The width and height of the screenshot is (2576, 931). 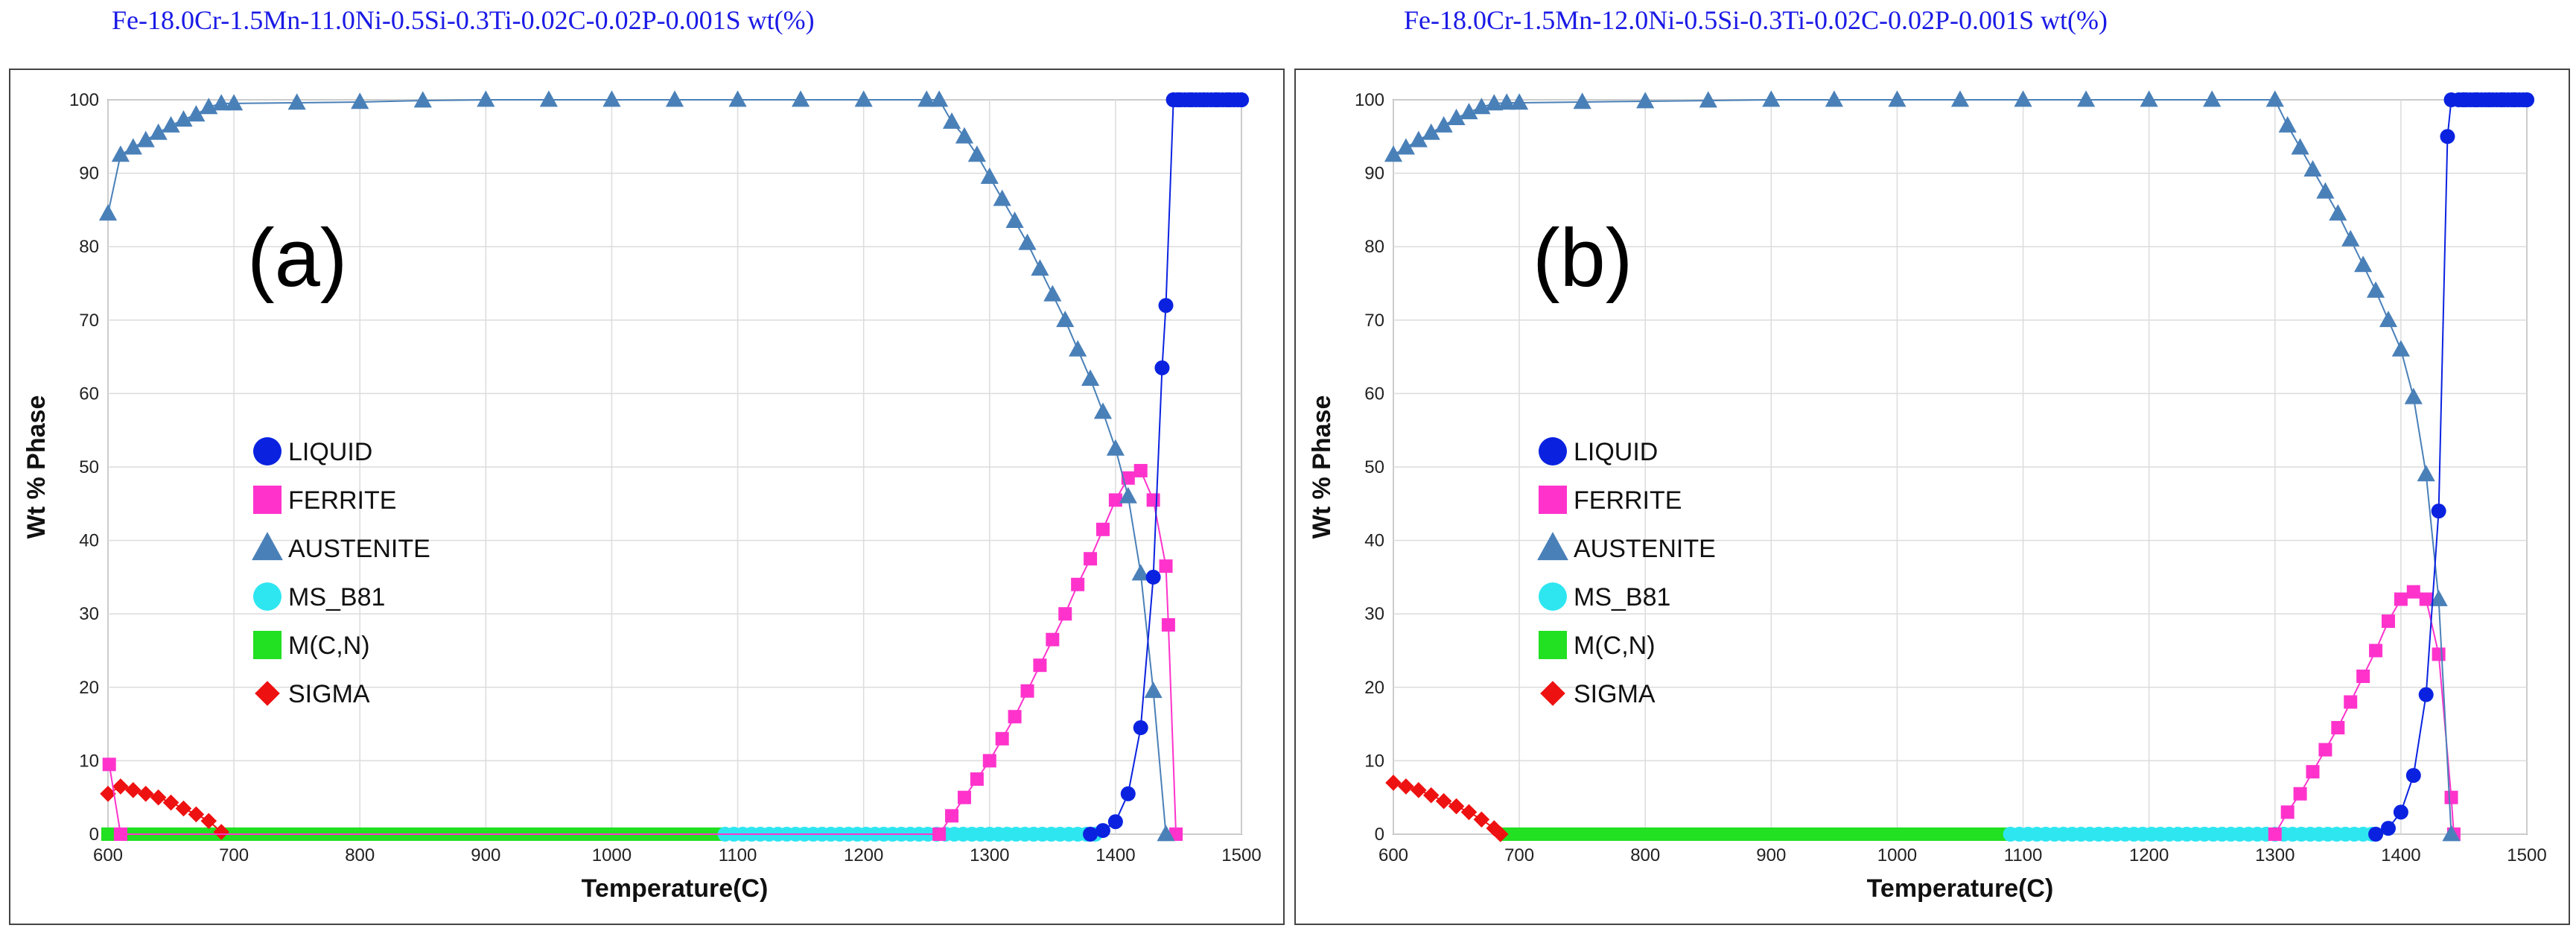 What do you see at coordinates (1553, 451) in the screenshot?
I see `legend-marker-liquid` at bounding box center [1553, 451].